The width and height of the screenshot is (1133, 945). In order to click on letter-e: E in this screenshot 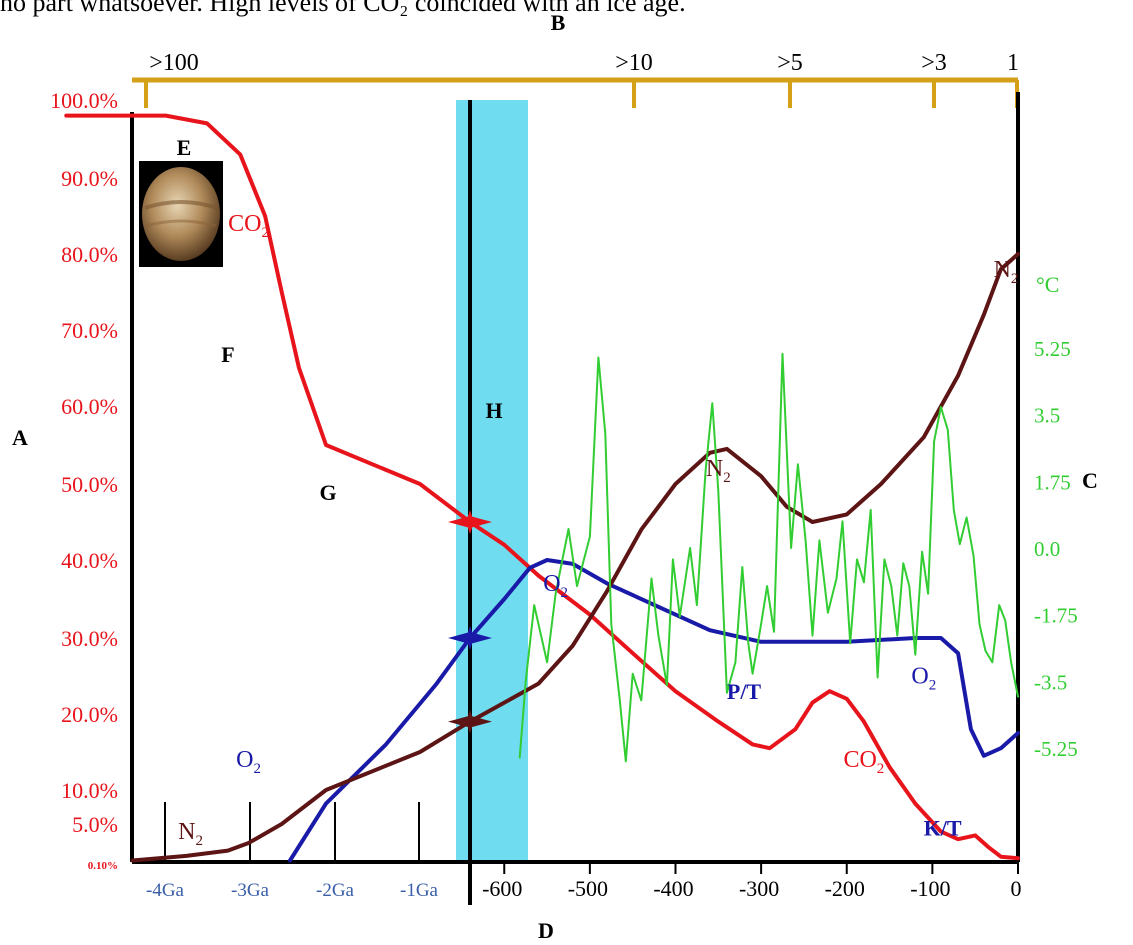, I will do `click(184, 147)`.